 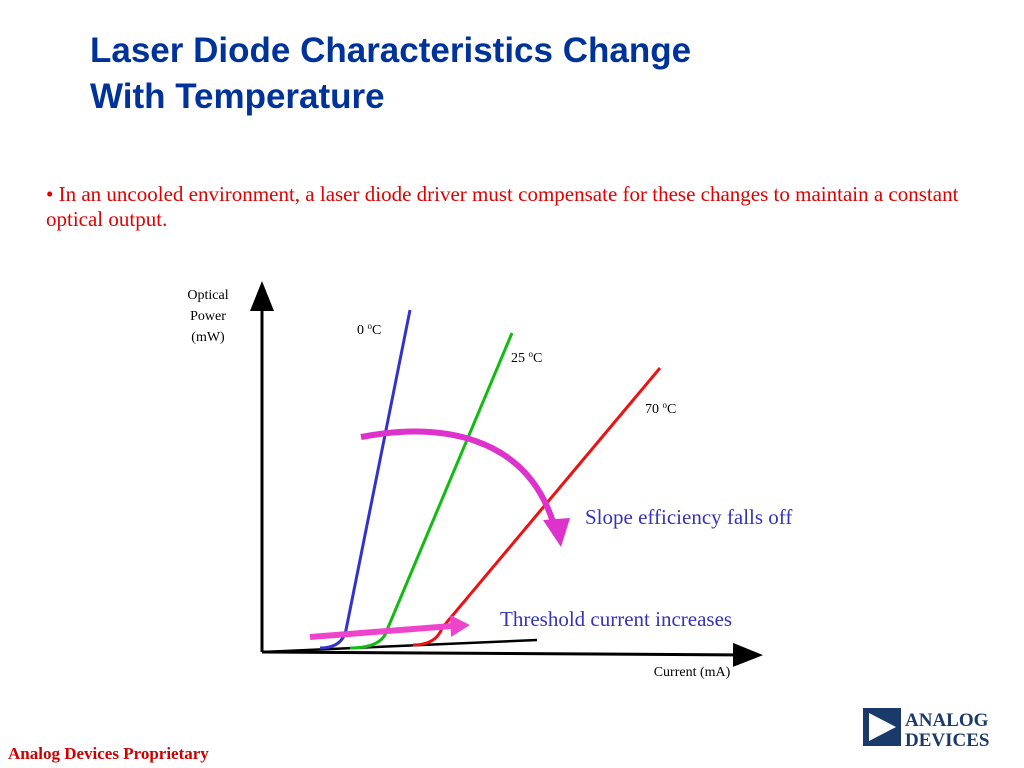 What do you see at coordinates (381, 631) in the screenshot?
I see `threshold-arrow` at bounding box center [381, 631].